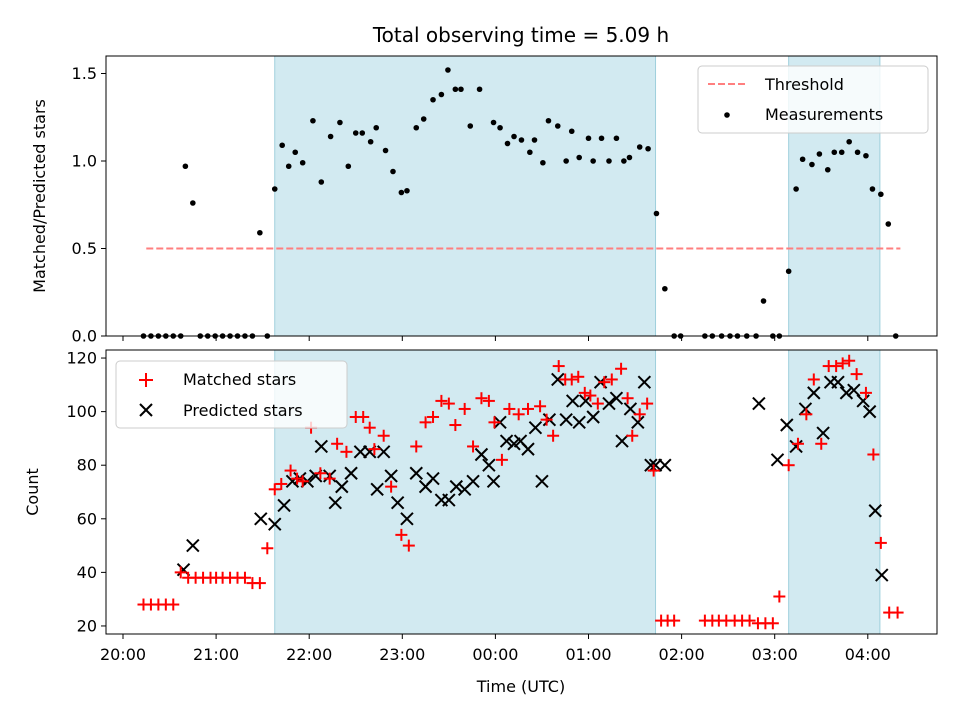 The image size is (960, 720). I want to click on bottom-legend-box, so click(231, 394).